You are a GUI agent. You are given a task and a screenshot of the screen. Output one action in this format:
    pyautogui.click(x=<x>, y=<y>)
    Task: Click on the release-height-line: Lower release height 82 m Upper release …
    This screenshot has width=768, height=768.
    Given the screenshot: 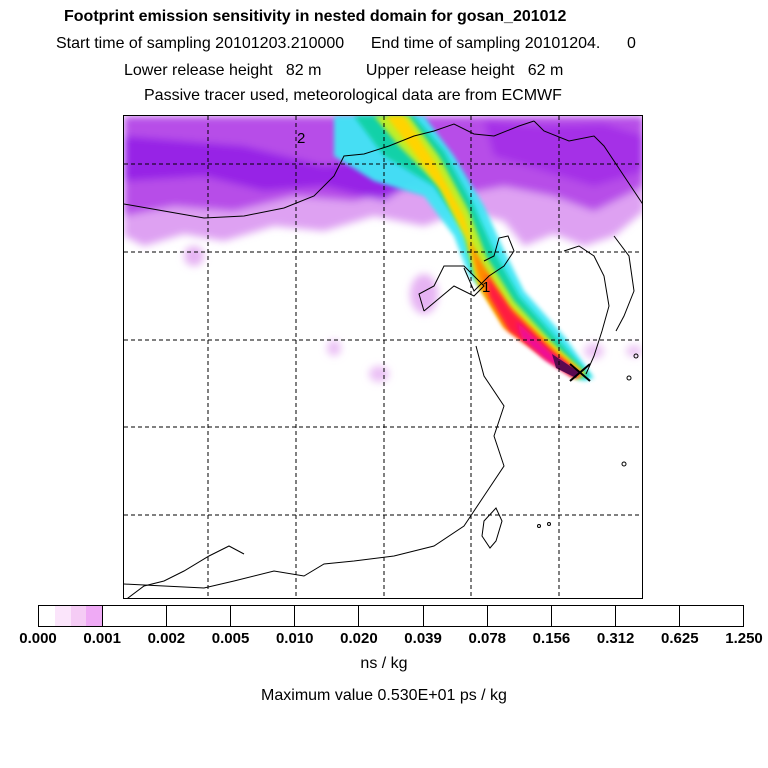 What is the action you would take?
    pyautogui.click(x=344, y=70)
    